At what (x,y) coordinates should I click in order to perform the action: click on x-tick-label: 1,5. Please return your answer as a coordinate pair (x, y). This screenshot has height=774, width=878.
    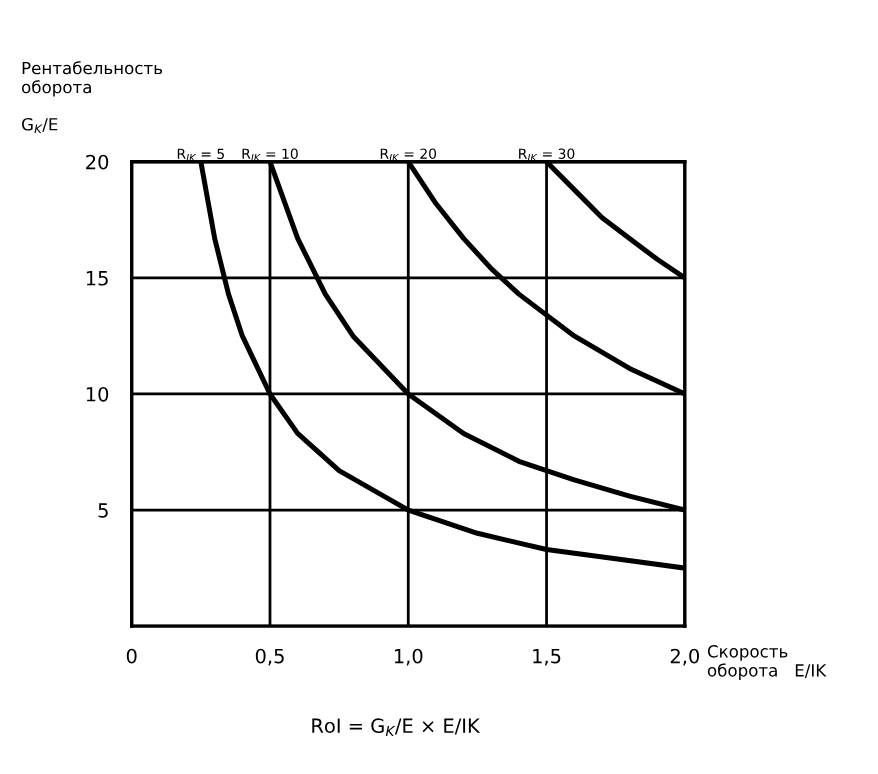
    Looking at the image, I should click on (547, 657).